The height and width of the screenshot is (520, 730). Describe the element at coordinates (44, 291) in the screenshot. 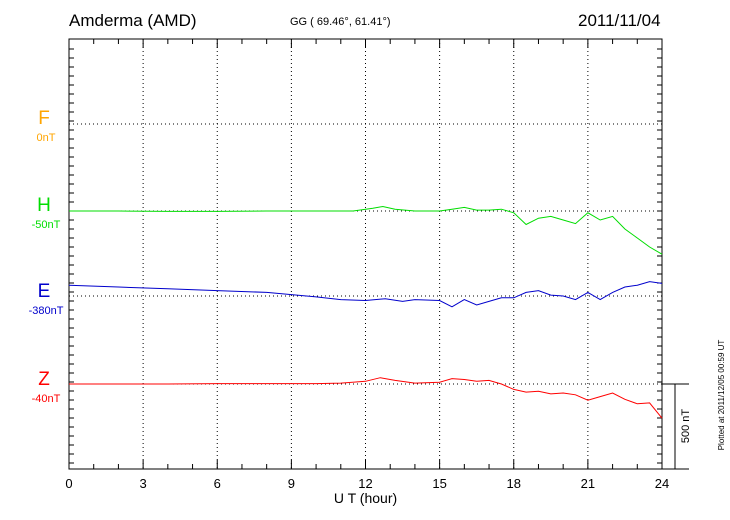

I see `series-label-e: E` at that location.